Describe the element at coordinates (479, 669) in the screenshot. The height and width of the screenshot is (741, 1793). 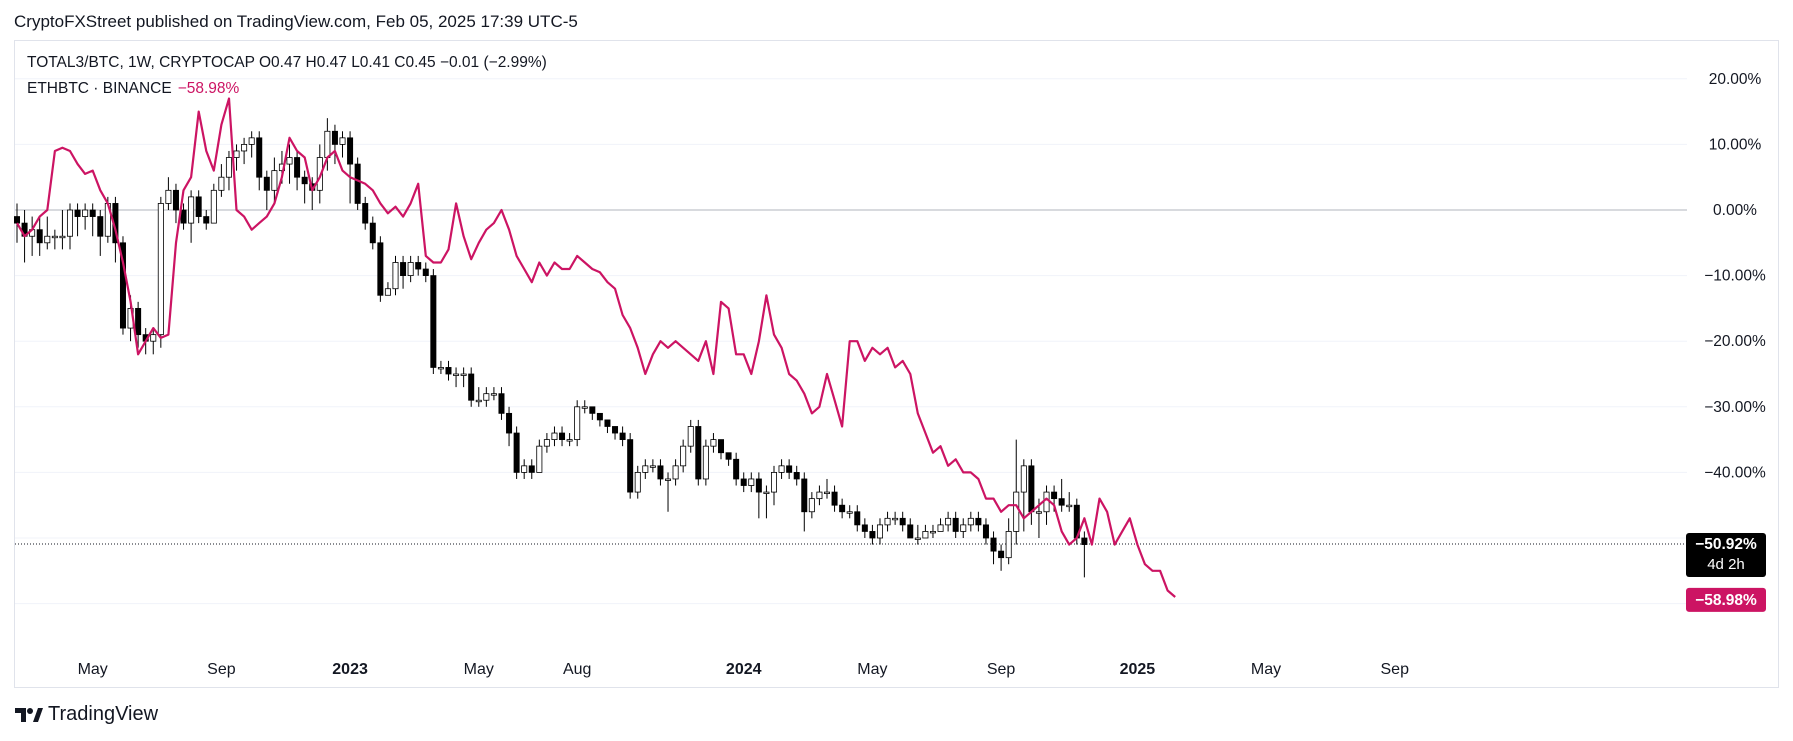
I see `x-tick-label: May` at that location.